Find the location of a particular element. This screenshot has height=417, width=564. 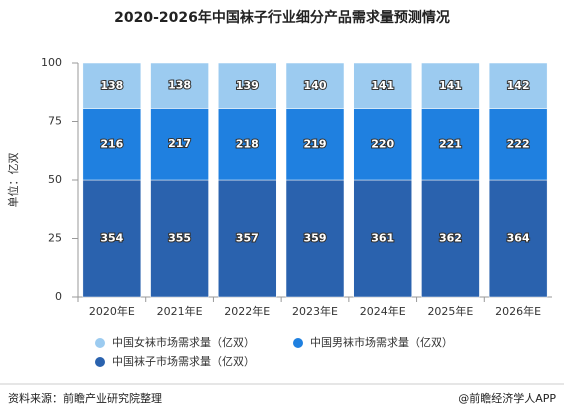

value-label: 219 is located at coordinates (315, 143).